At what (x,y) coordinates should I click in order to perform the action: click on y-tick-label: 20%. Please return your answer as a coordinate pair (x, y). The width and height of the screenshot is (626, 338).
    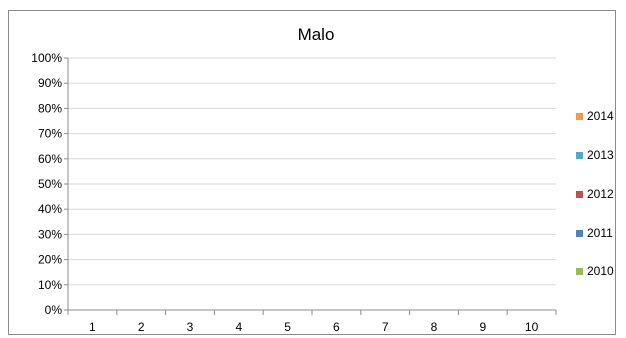
    Looking at the image, I should click on (50, 260).